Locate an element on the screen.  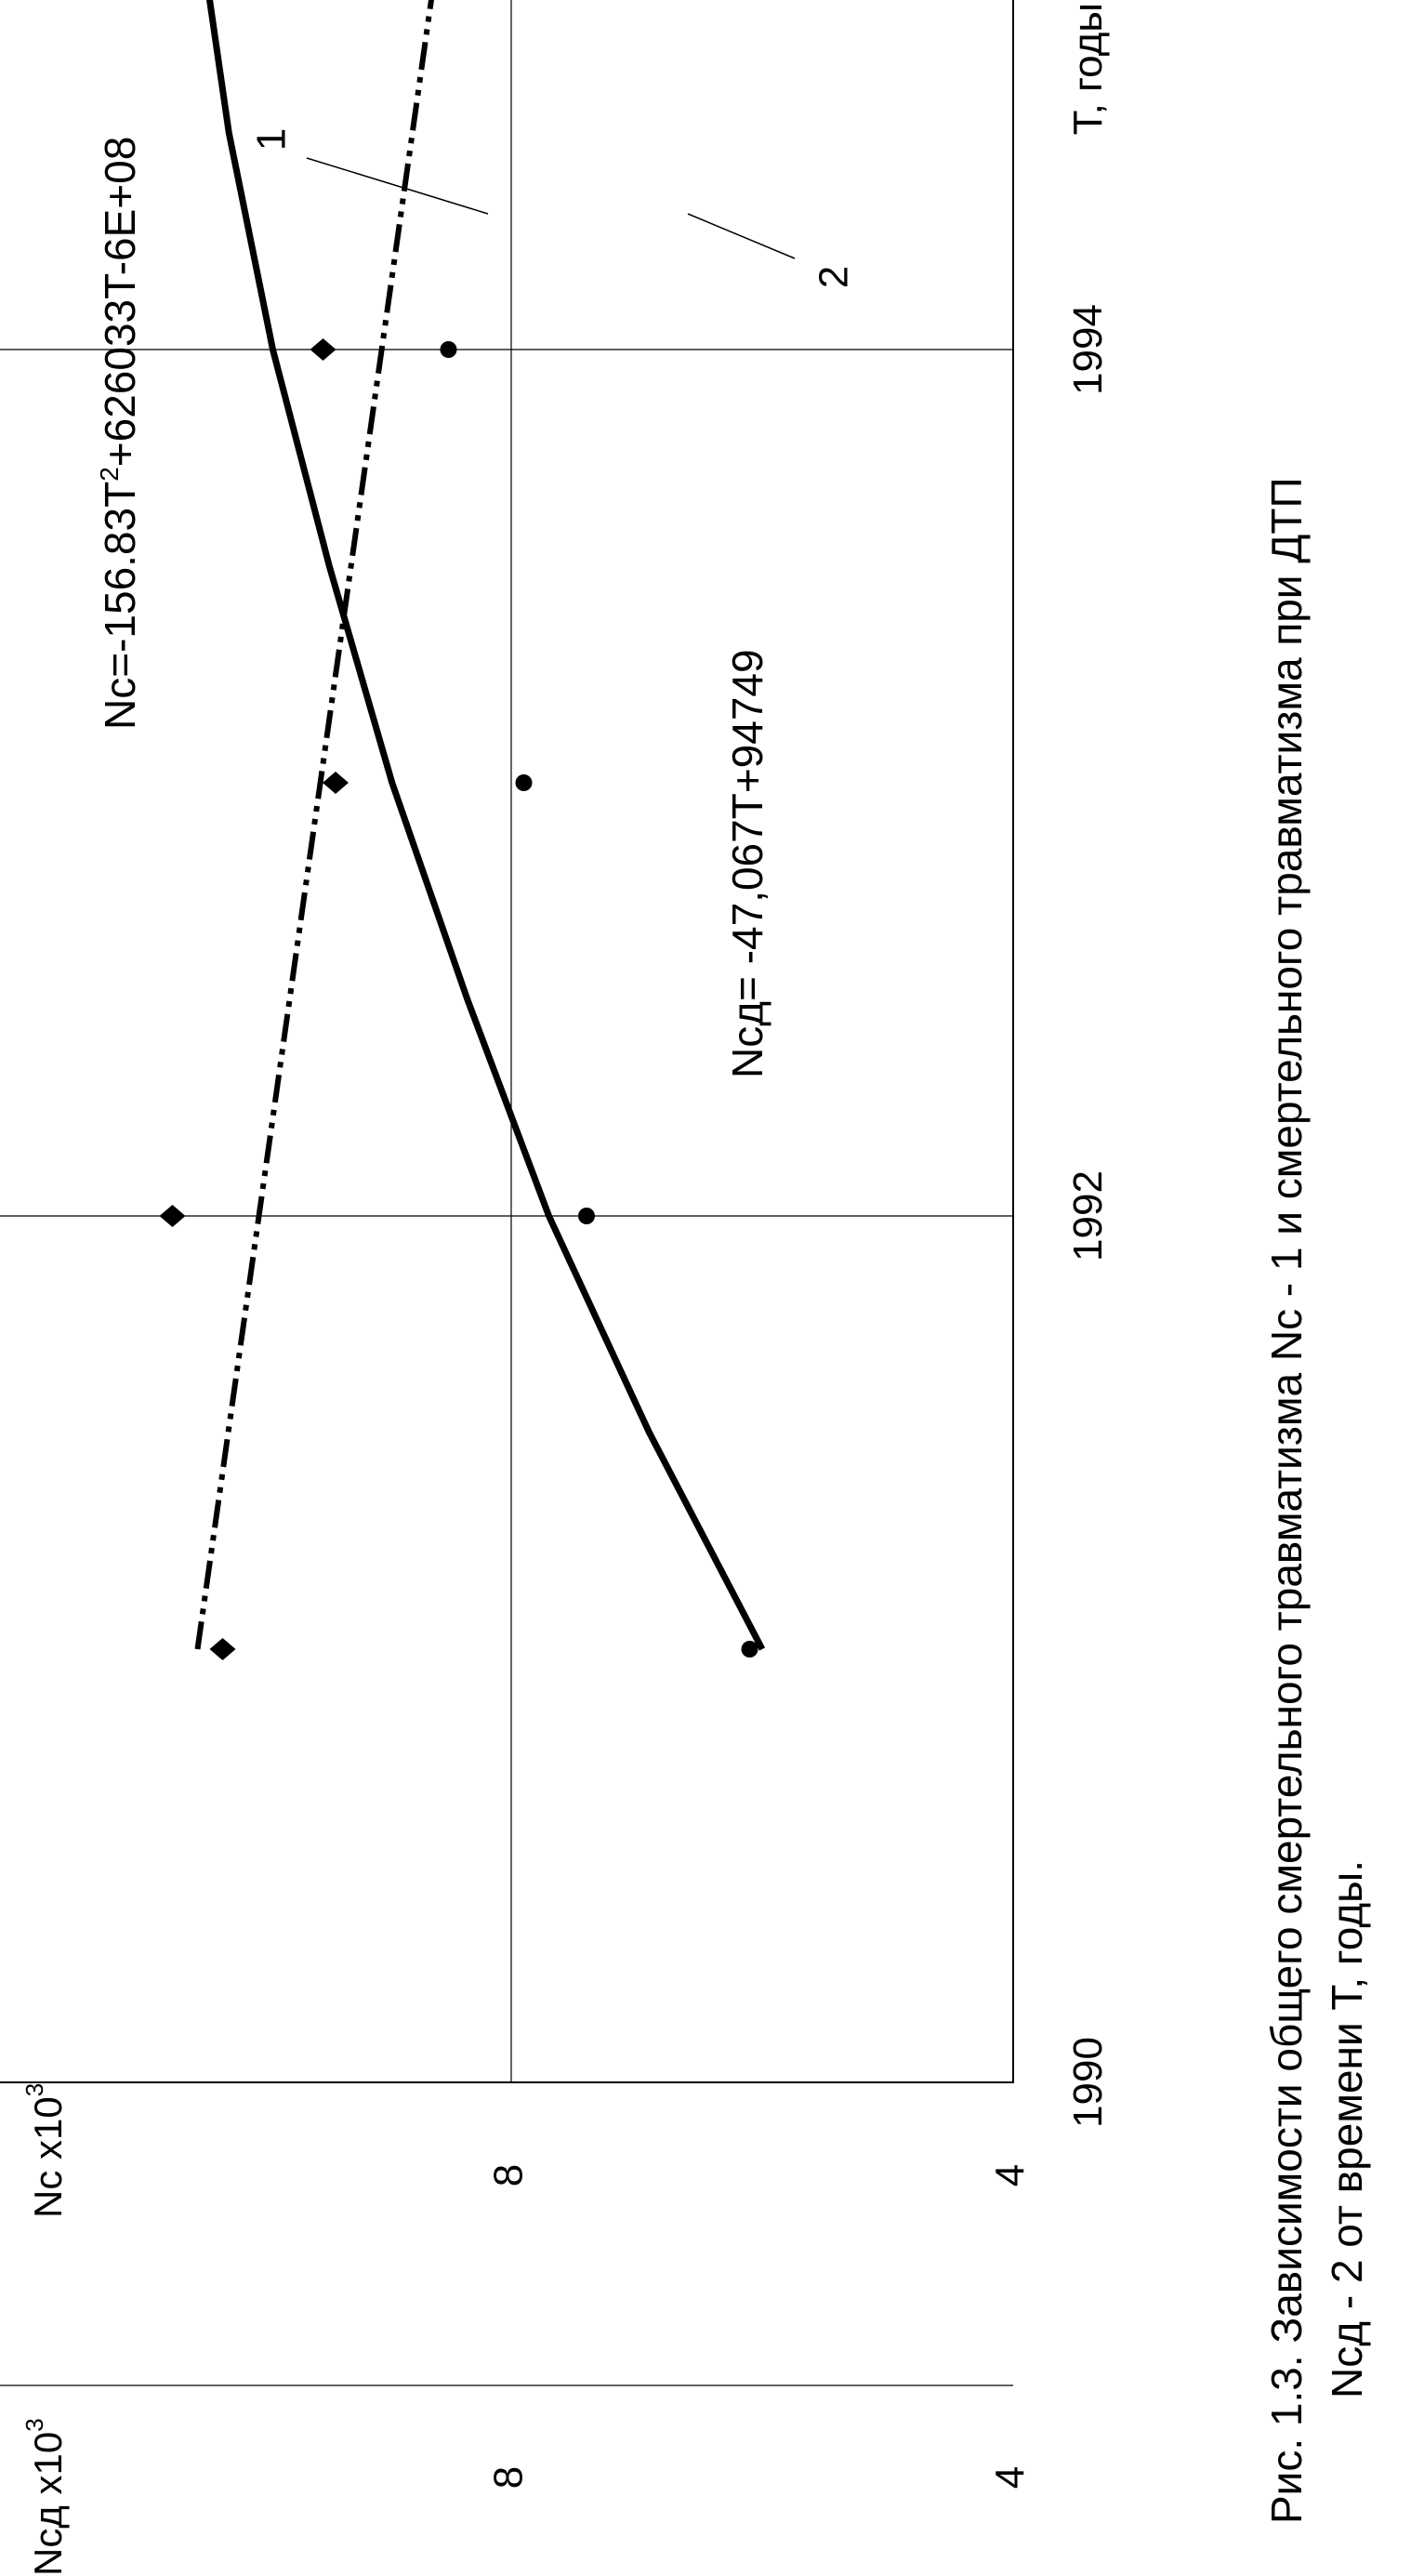
ylabel-total: Nc x103 is located at coordinates (45, 2150).